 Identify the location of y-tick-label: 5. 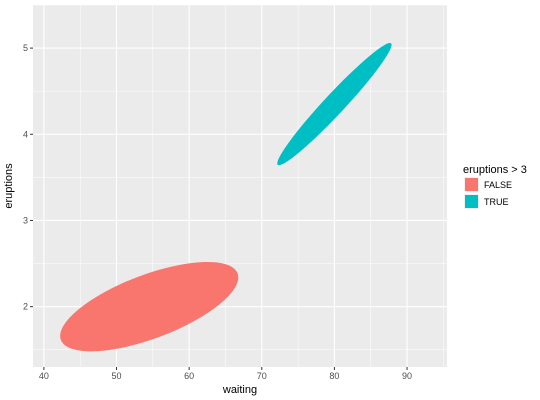
(25, 48).